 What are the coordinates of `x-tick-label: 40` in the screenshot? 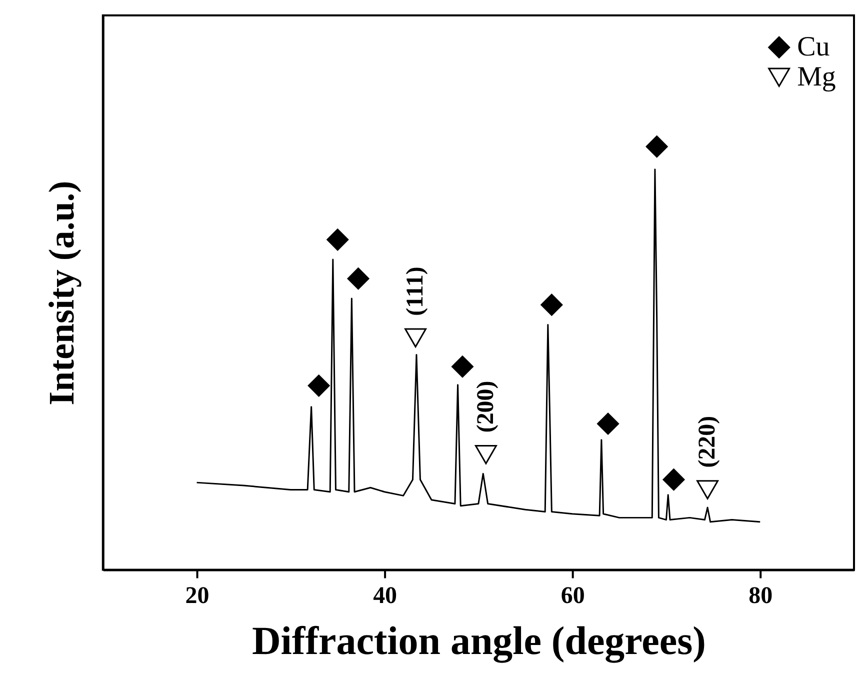 It's located at (385, 596).